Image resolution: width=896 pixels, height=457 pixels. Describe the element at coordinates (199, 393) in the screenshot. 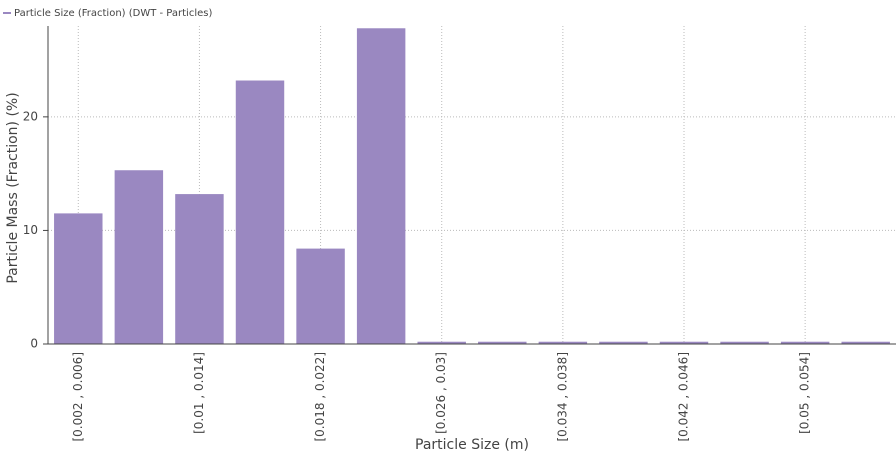

I see `x-tick-label: [0.01 , 0.014]` at that location.